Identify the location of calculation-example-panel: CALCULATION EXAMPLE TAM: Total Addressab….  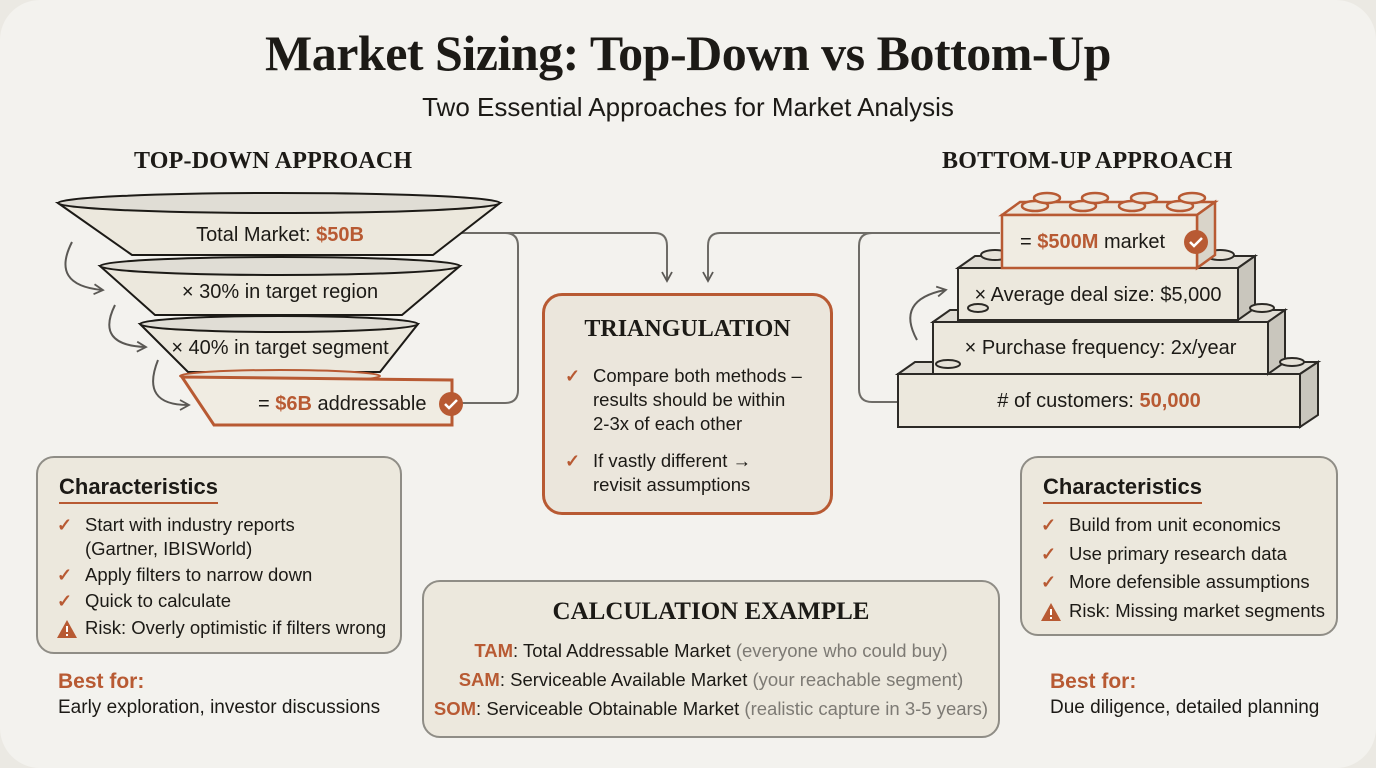
(711, 659).